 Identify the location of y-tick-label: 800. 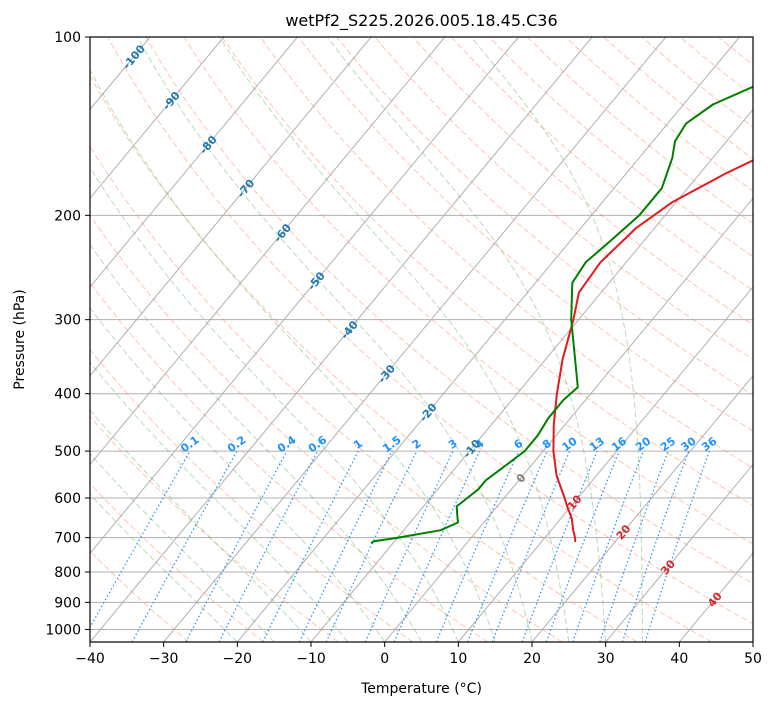
(67, 573).